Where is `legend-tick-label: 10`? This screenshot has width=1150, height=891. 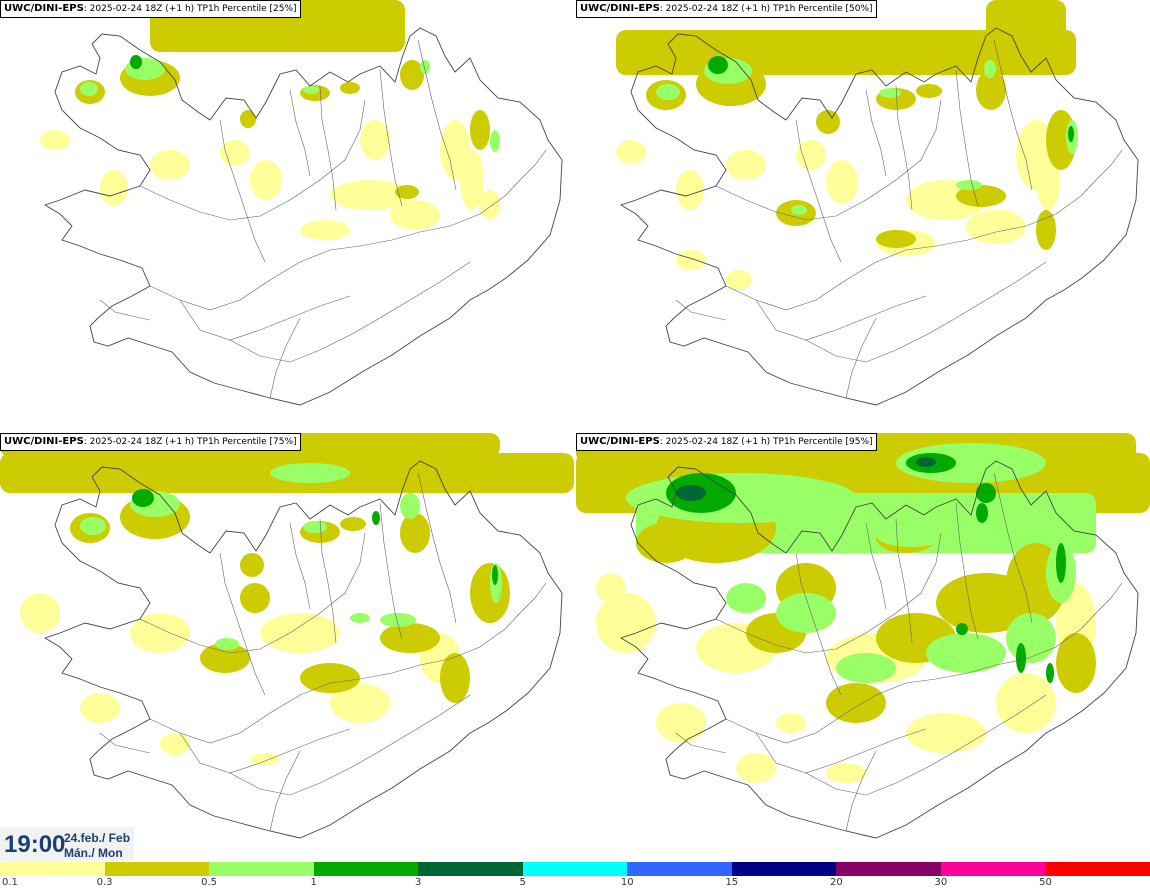 legend-tick-label: 10 is located at coordinates (627, 882).